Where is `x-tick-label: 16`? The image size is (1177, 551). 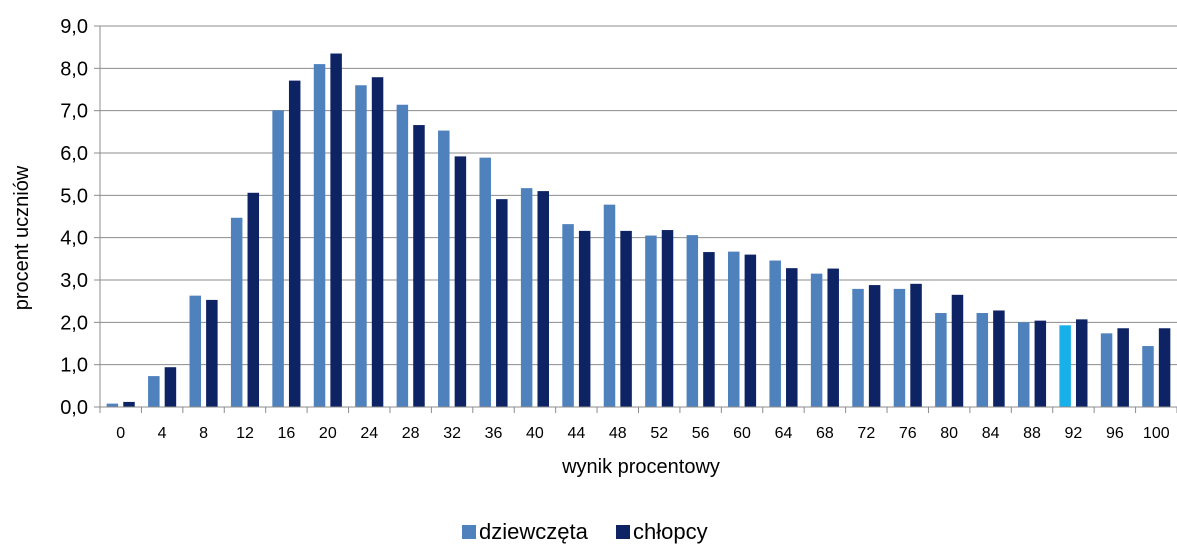 x-tick-label: 16 is located at coordinates (287, 433).